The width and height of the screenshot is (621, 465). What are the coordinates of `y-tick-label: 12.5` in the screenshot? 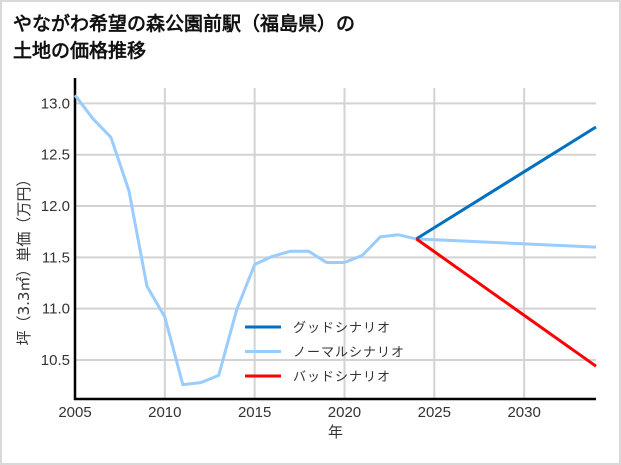 It's located at (55, 155).